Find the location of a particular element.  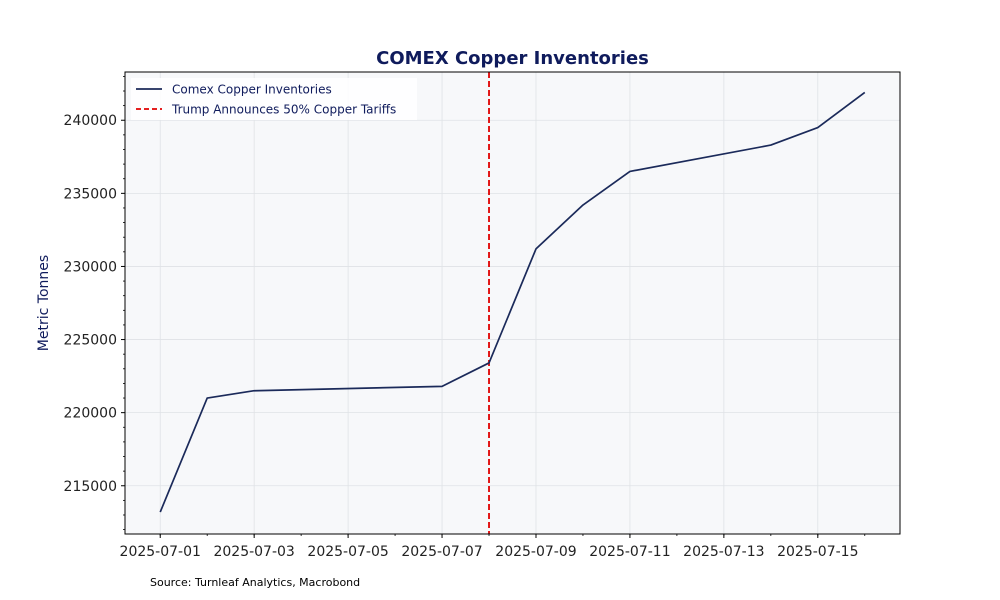

x-tick-label: 2025-07-13 is located at coordinates (723, 552).